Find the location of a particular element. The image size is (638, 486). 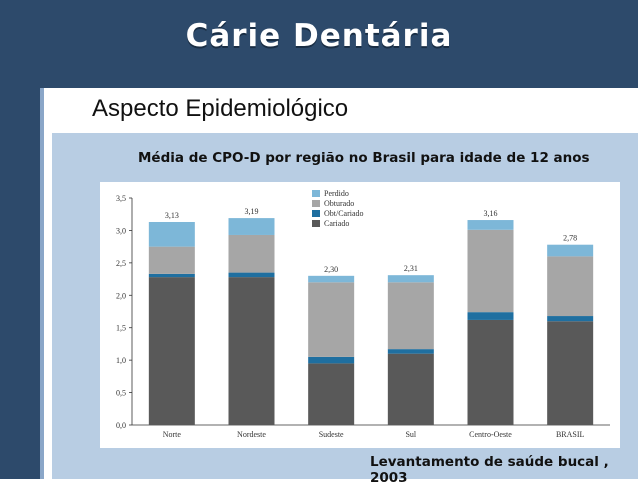

bar-total-label: 3,19 is located at coordinates (252, 211).